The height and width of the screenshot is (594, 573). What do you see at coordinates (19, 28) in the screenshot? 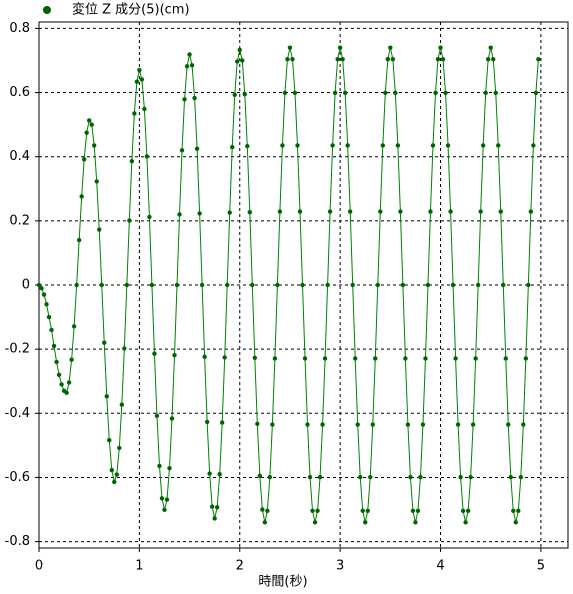
I see `y-tick-label: 0.8` at bounding box center [19, 28].